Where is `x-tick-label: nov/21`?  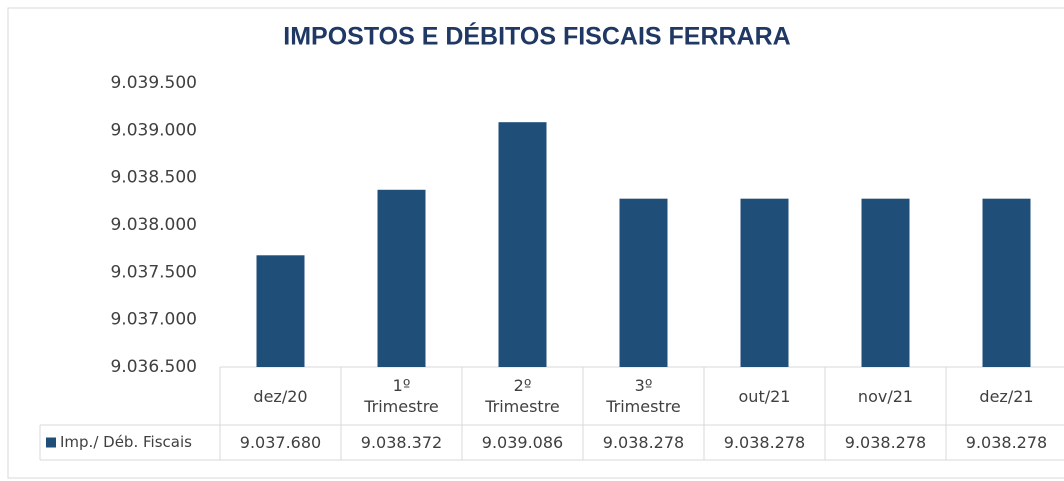
x-tick-label: nov/21 is located at coordinates (885, 396).